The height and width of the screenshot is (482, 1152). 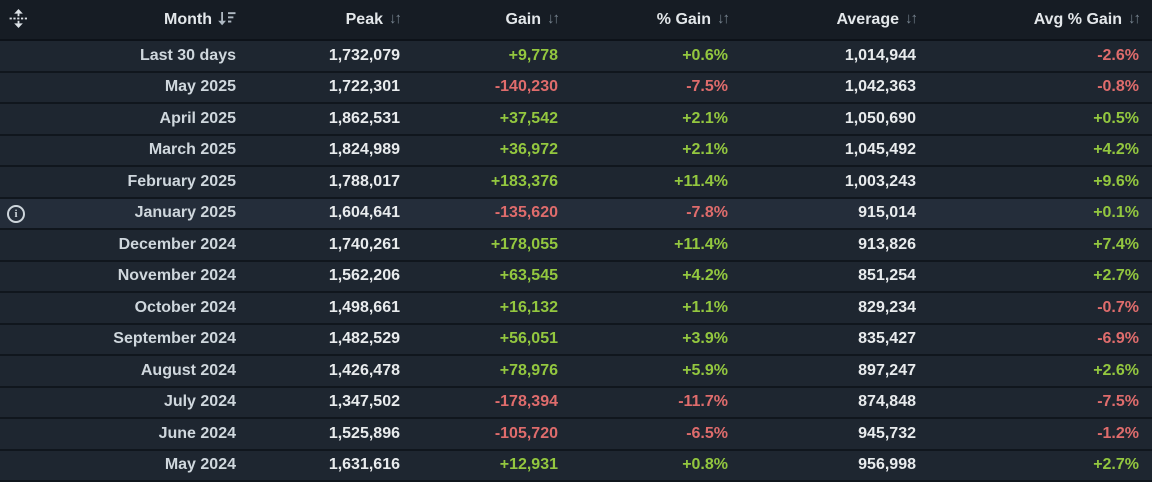 I want to click on average-cell: 829,234, so click(x=826, y=308).